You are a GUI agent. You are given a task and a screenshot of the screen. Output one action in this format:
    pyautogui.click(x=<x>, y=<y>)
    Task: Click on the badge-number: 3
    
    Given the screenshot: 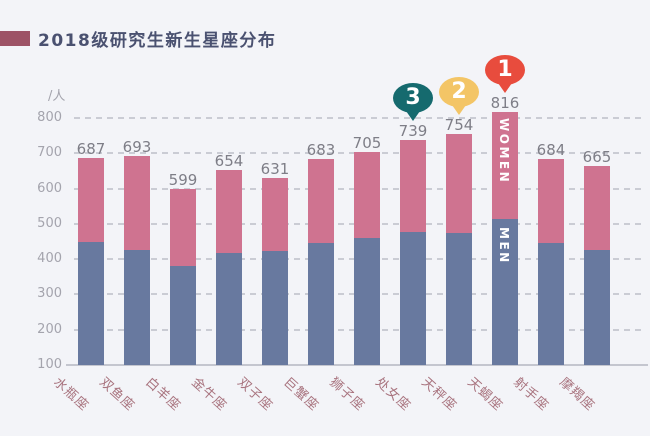 What is the action you would take?
    pyautogui.click(x=413, y=97)
    